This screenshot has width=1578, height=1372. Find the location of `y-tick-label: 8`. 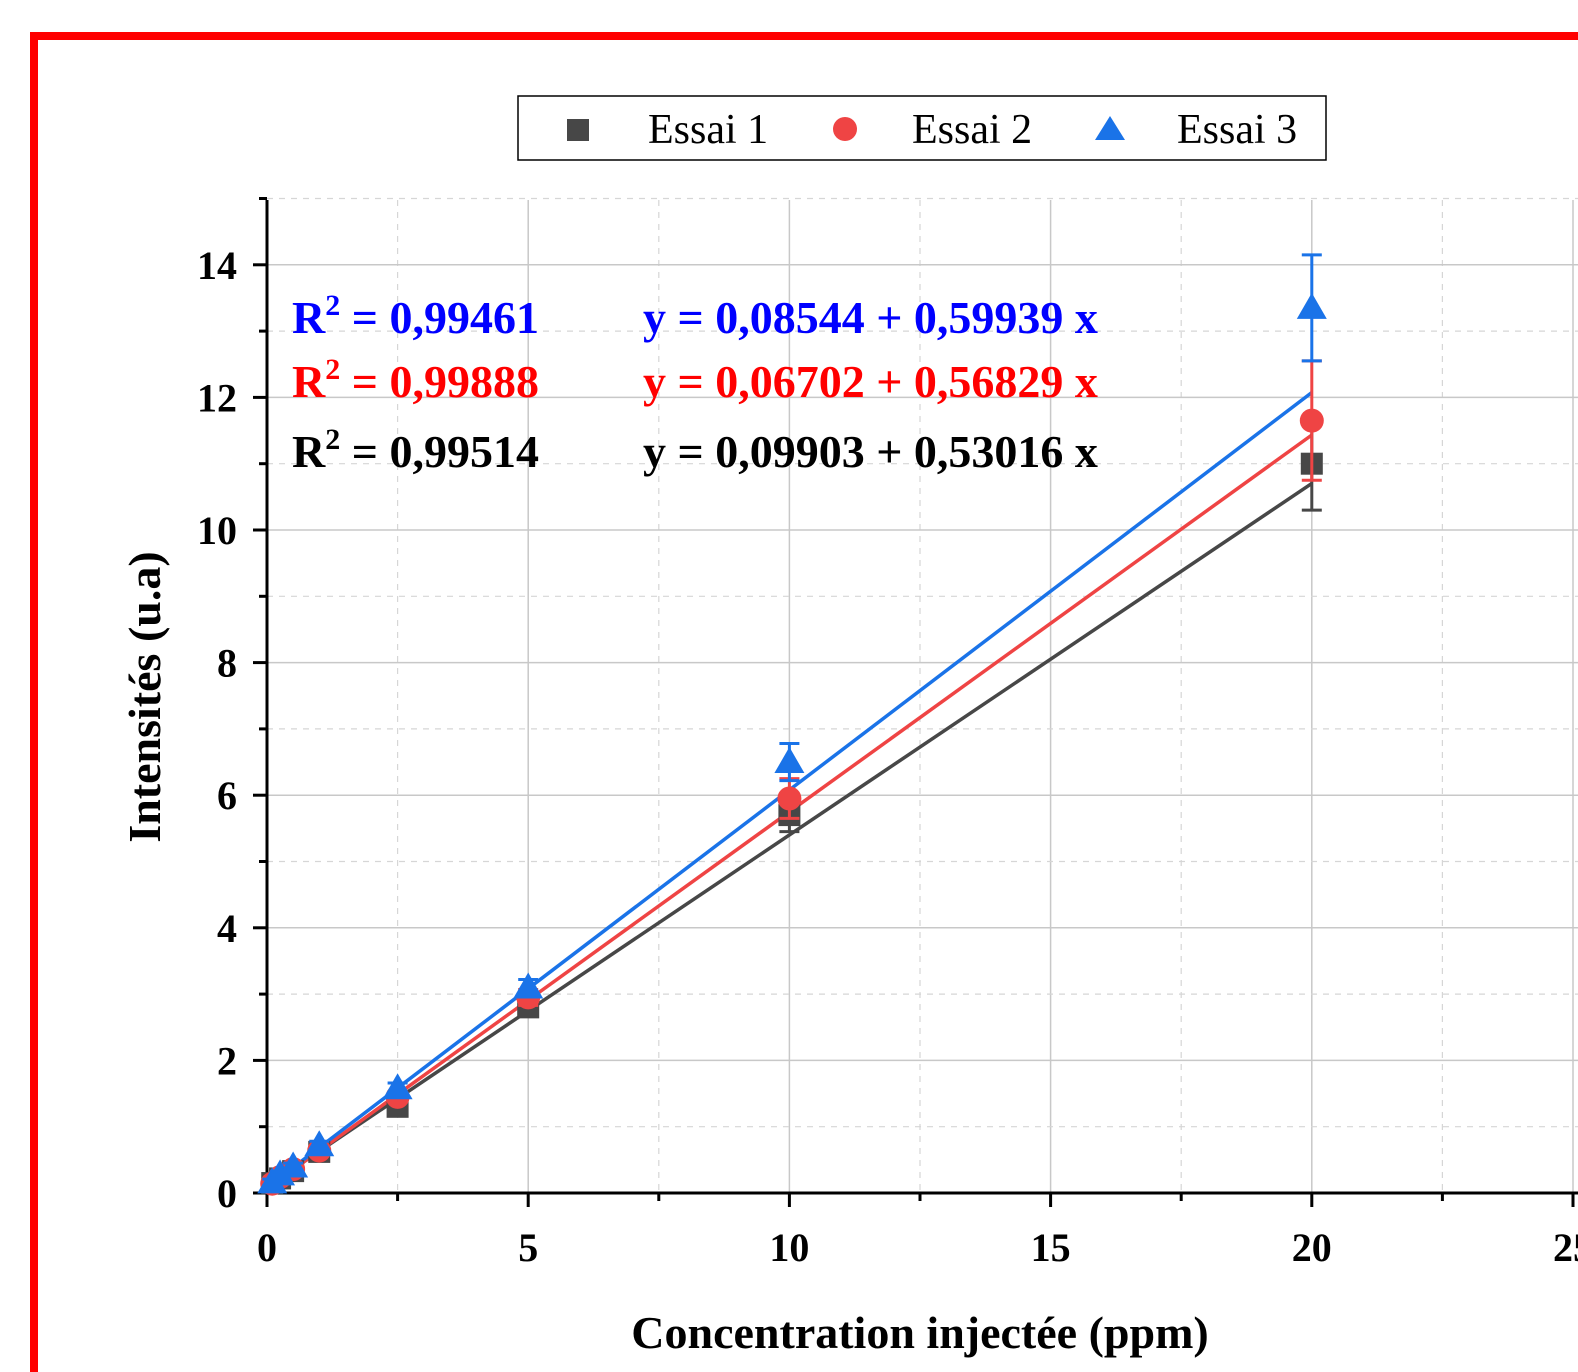

y-tick-label: 8 is located at coordinates (227, 663).